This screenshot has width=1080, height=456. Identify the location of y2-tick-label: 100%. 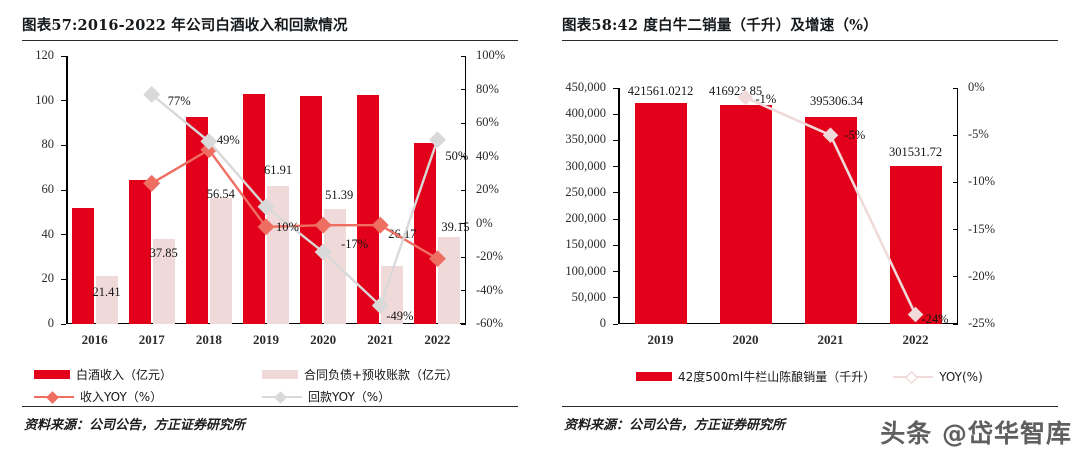
(491, 55).